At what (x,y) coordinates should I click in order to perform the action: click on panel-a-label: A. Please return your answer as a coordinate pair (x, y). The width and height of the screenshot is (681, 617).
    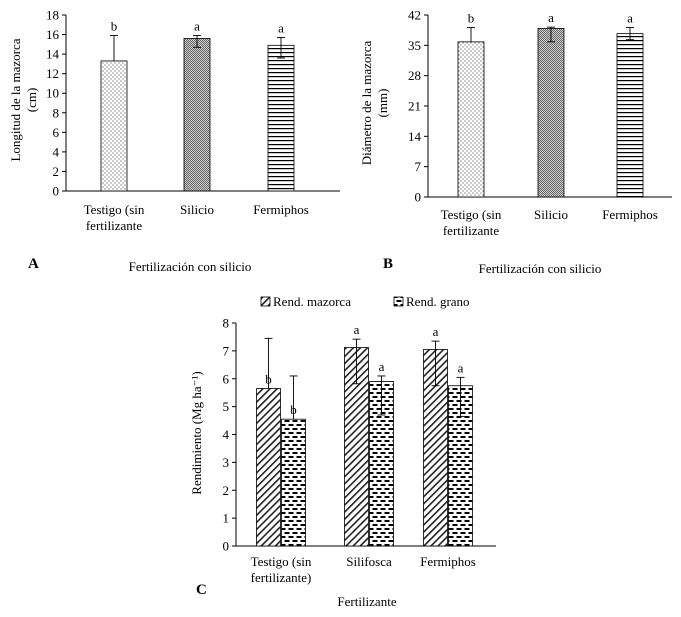
    Looking at the image, I should click on (33, 264).